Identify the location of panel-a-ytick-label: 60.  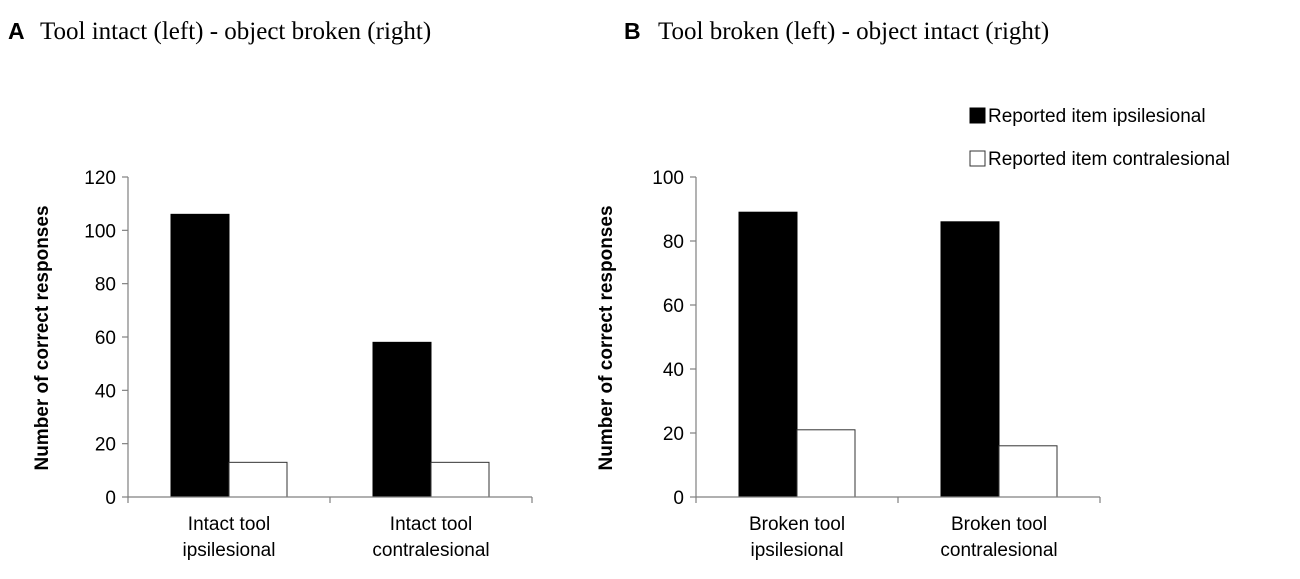
(105, 338).